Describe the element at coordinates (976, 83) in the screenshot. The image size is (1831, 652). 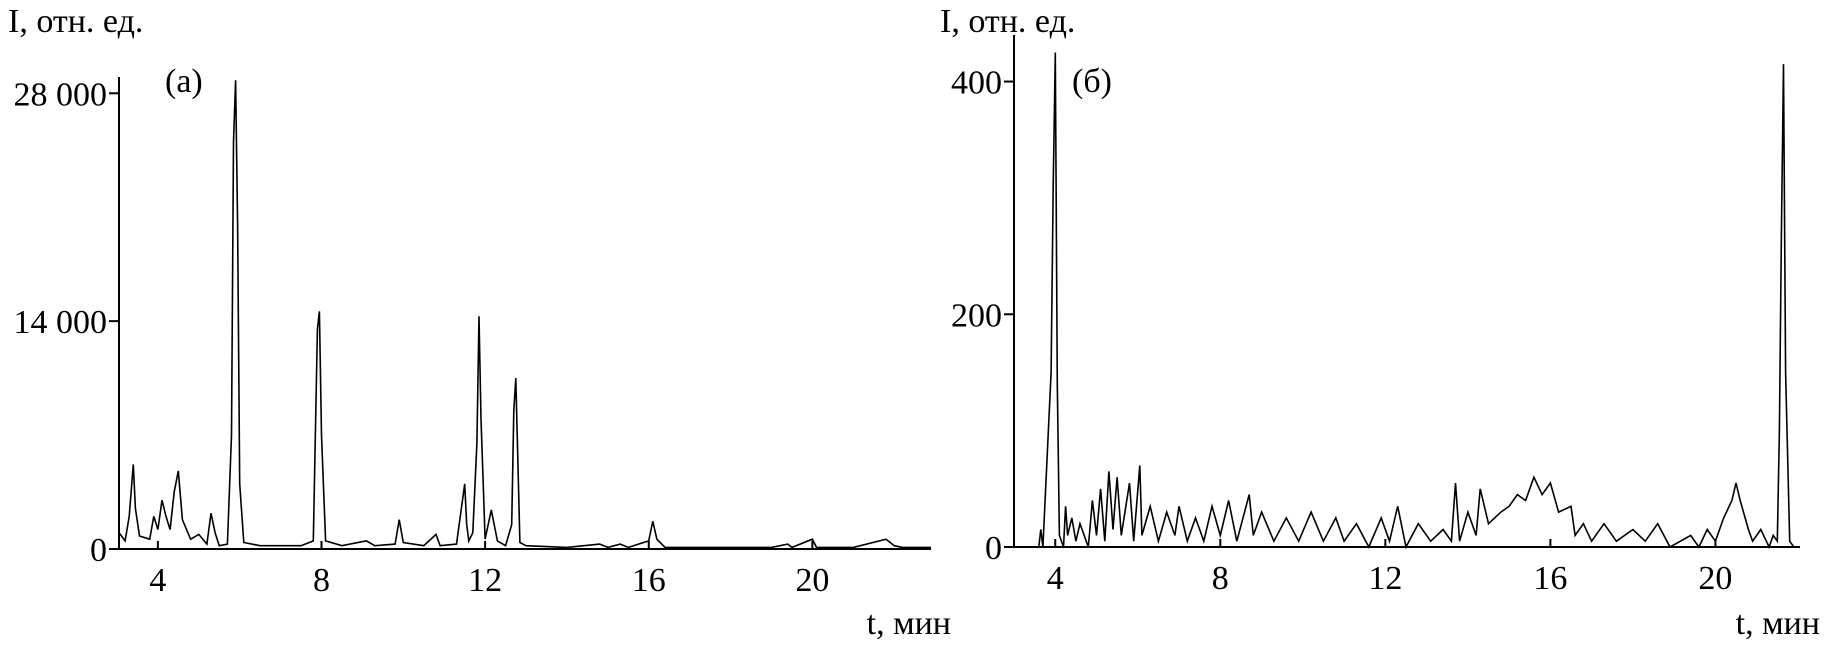
I see `y-tick-label: 400` at that location.